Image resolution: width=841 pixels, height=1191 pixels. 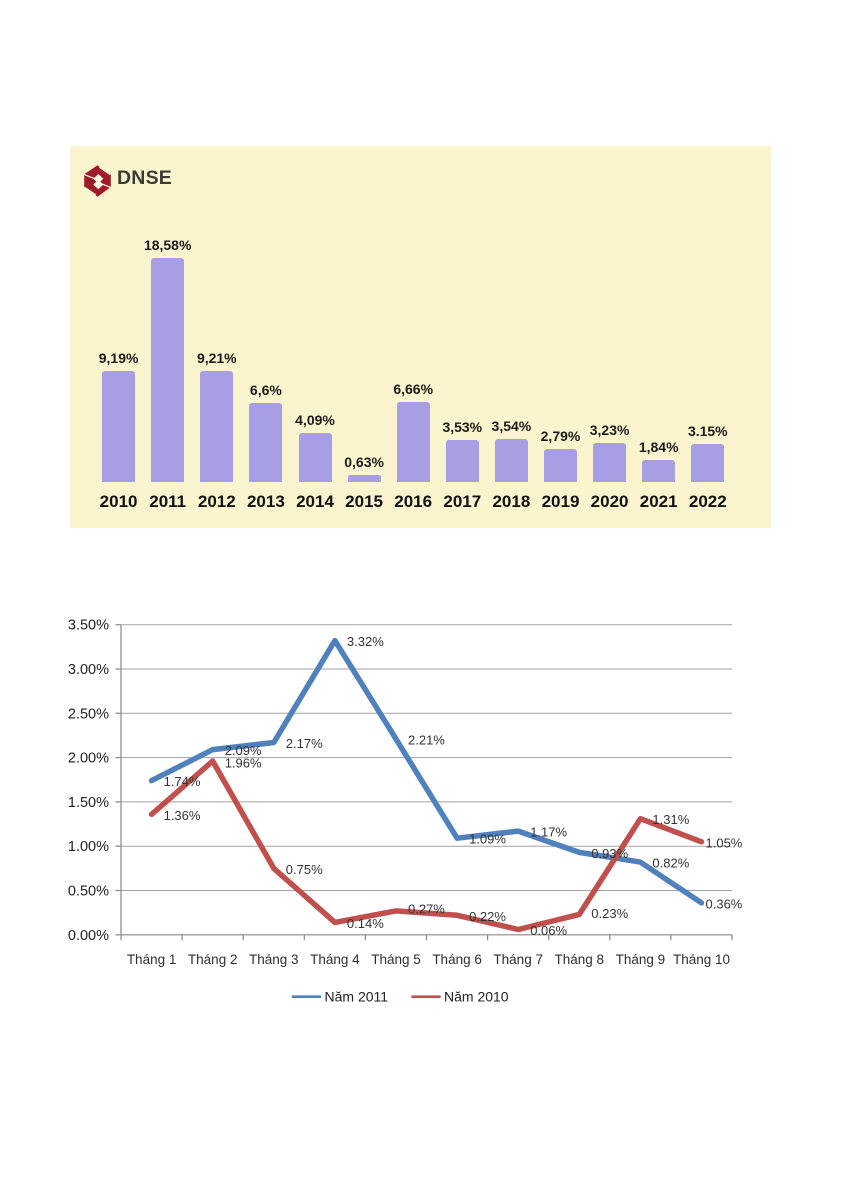 I want to click on svg-text: 0.50%, so click(x=88, y=892).